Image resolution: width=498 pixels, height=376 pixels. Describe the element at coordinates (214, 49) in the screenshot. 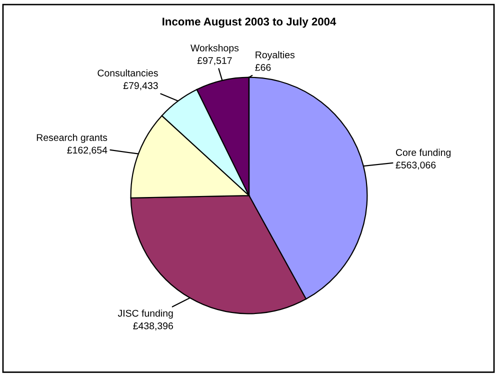

I see `slice-label: Workshops` at that location.